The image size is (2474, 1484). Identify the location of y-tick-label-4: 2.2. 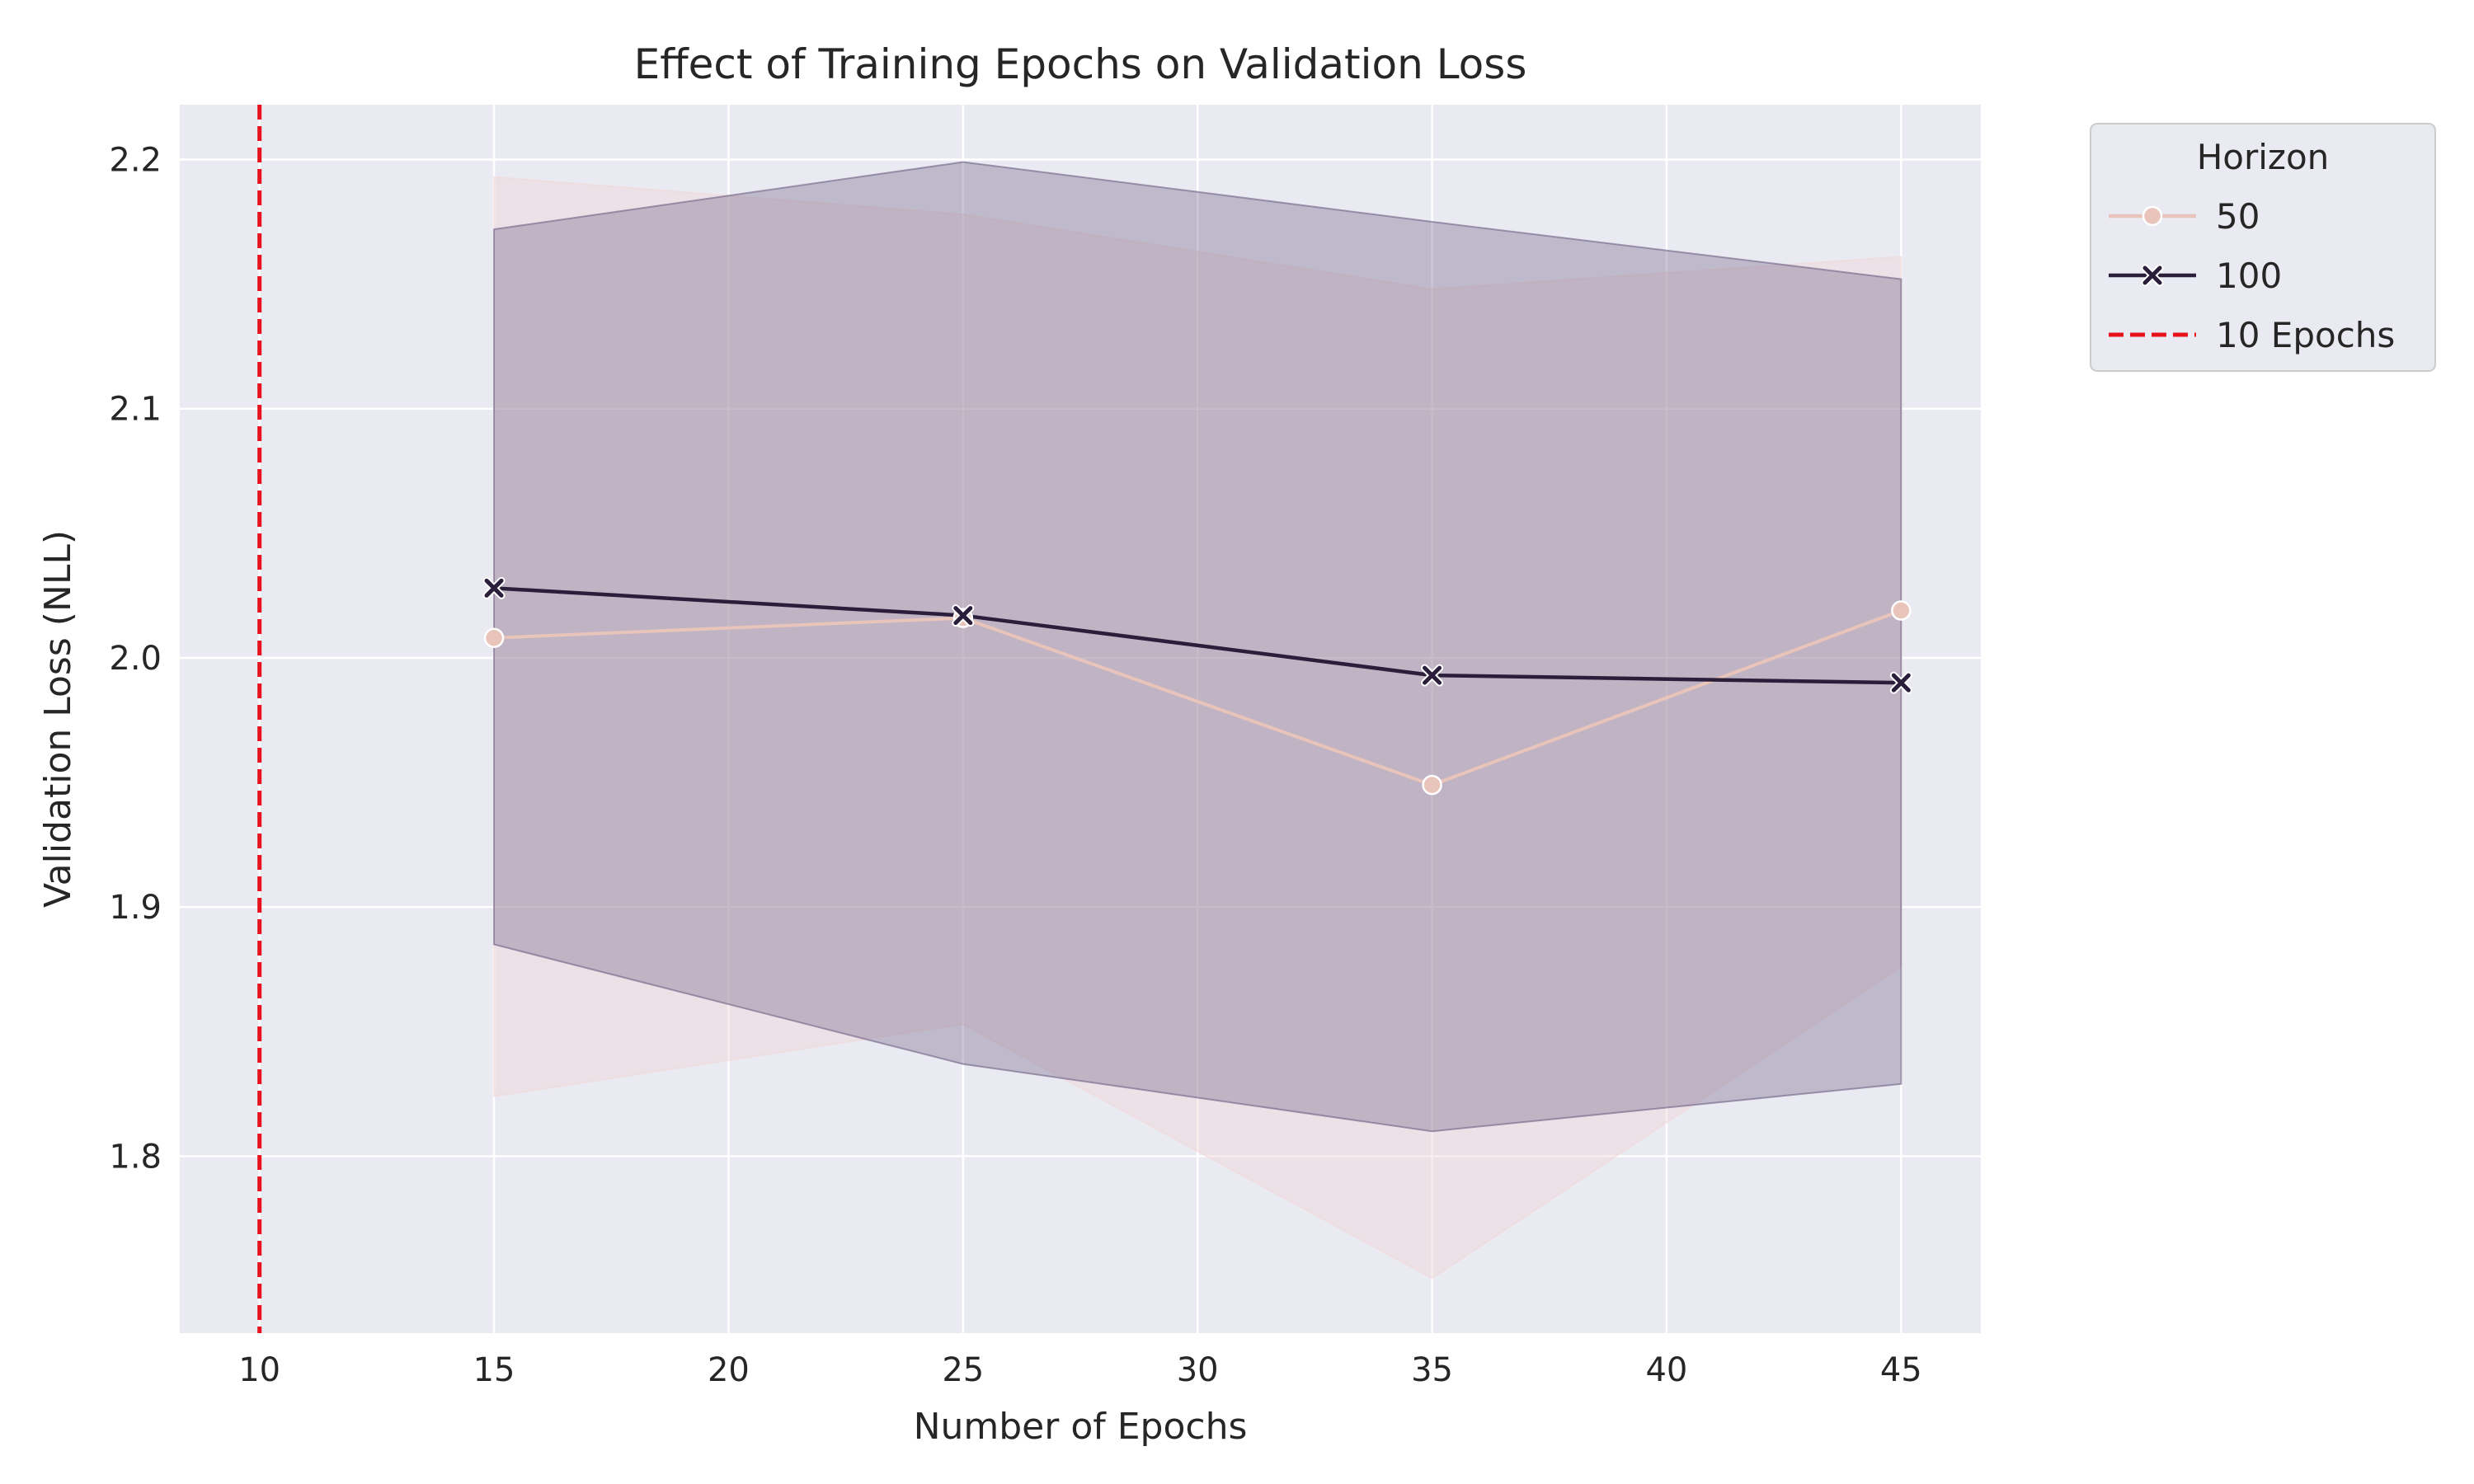
(135, 160).